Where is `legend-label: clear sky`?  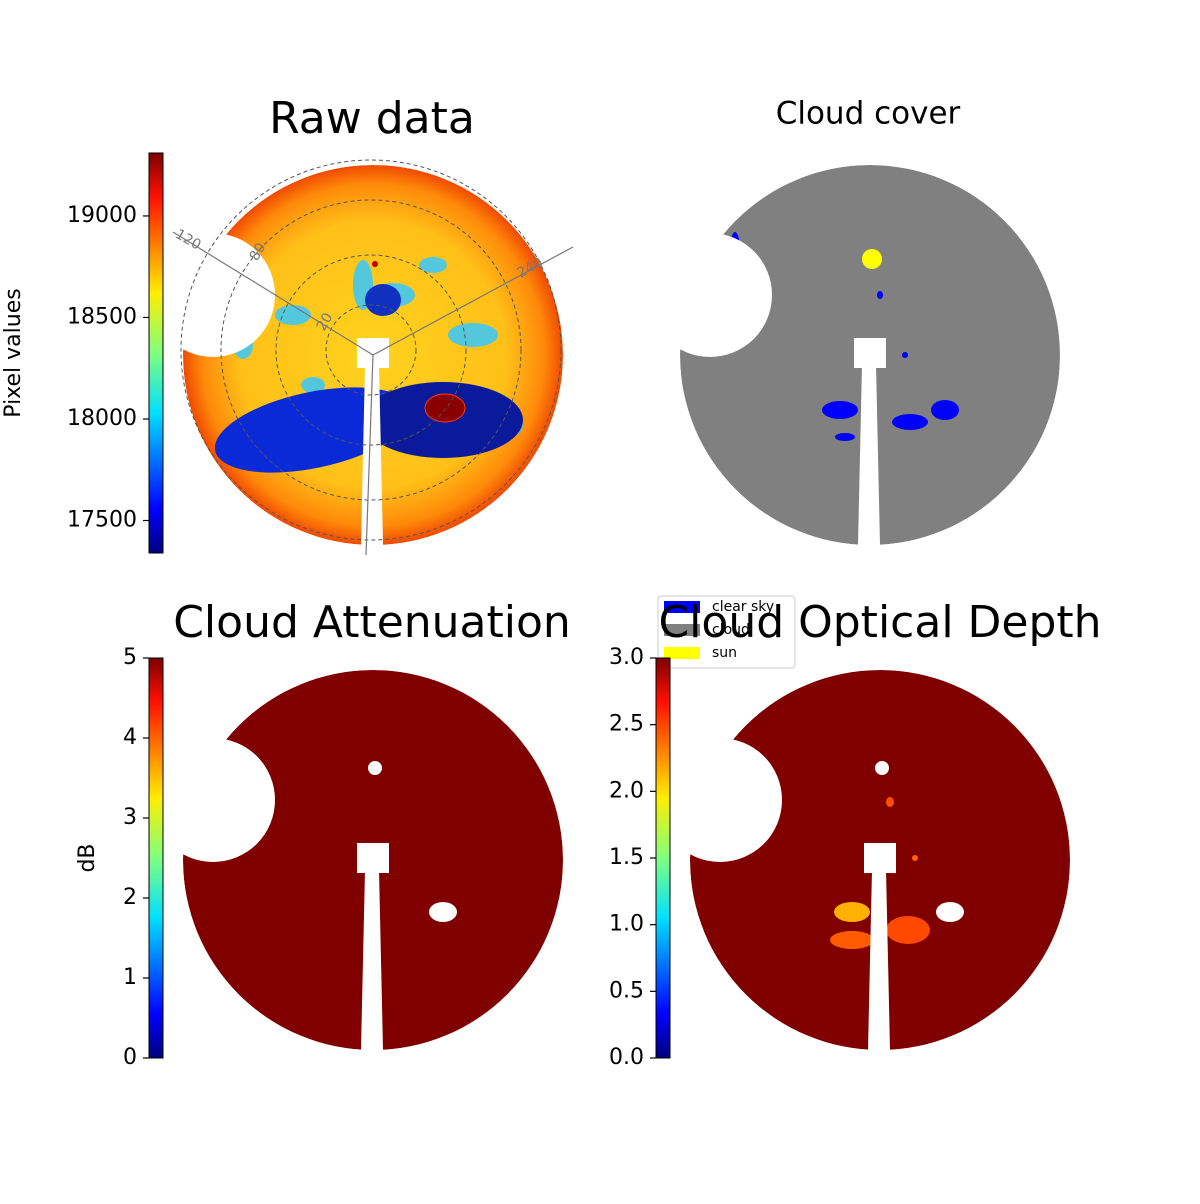
legend-label: clear sky is located at coordinates (743, 607).